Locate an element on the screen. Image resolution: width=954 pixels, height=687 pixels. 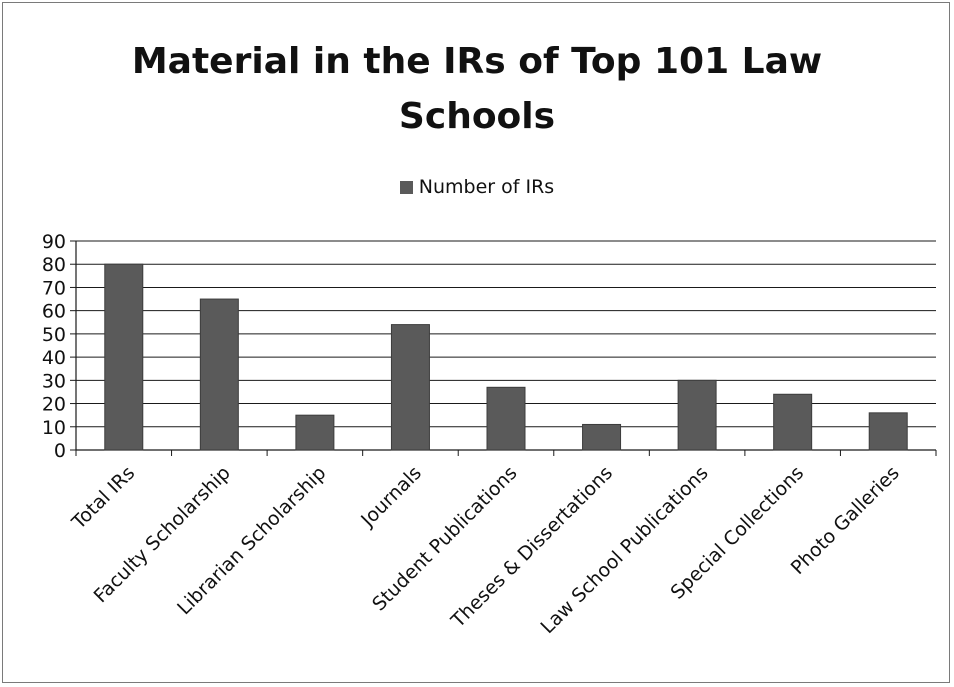
y-tick-label: 30 is located at coordinates (54, 381).